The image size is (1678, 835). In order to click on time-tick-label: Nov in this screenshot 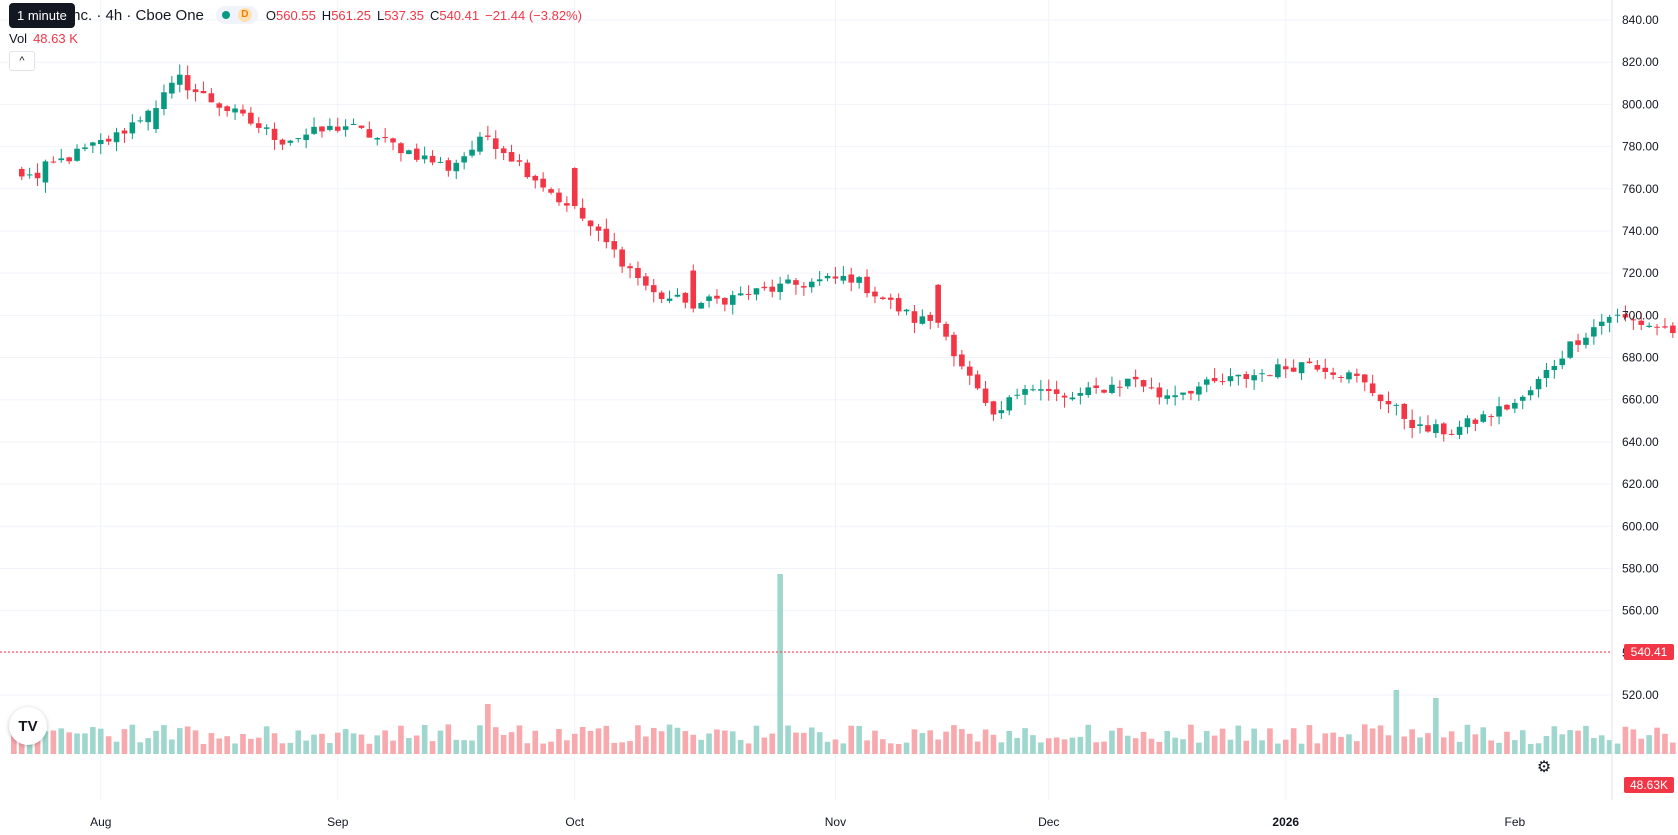, I will do `click(835, 822)`.